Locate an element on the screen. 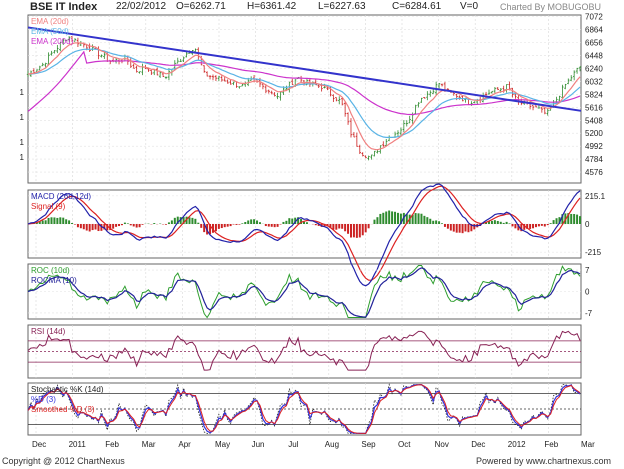  stoch-legend-item: Stochastic %K (14d) is located at coordinates (67, 389).